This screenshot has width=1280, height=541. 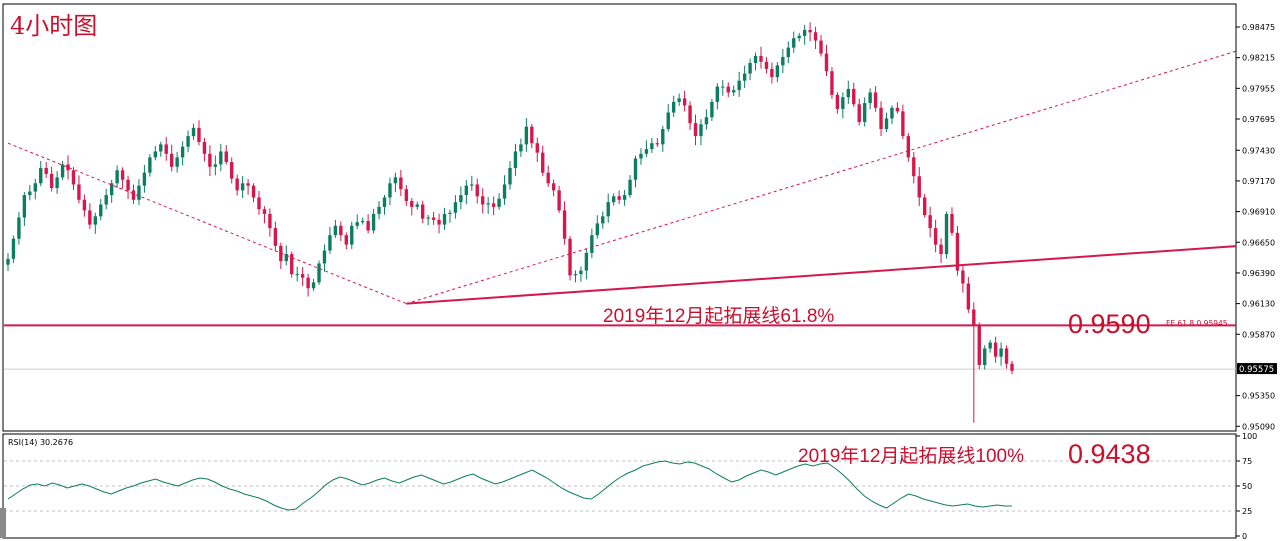 What do you see at coordinates (620, 347) in the screenshot?
I see `horizontal-levels` at bounding box center [620, 347].